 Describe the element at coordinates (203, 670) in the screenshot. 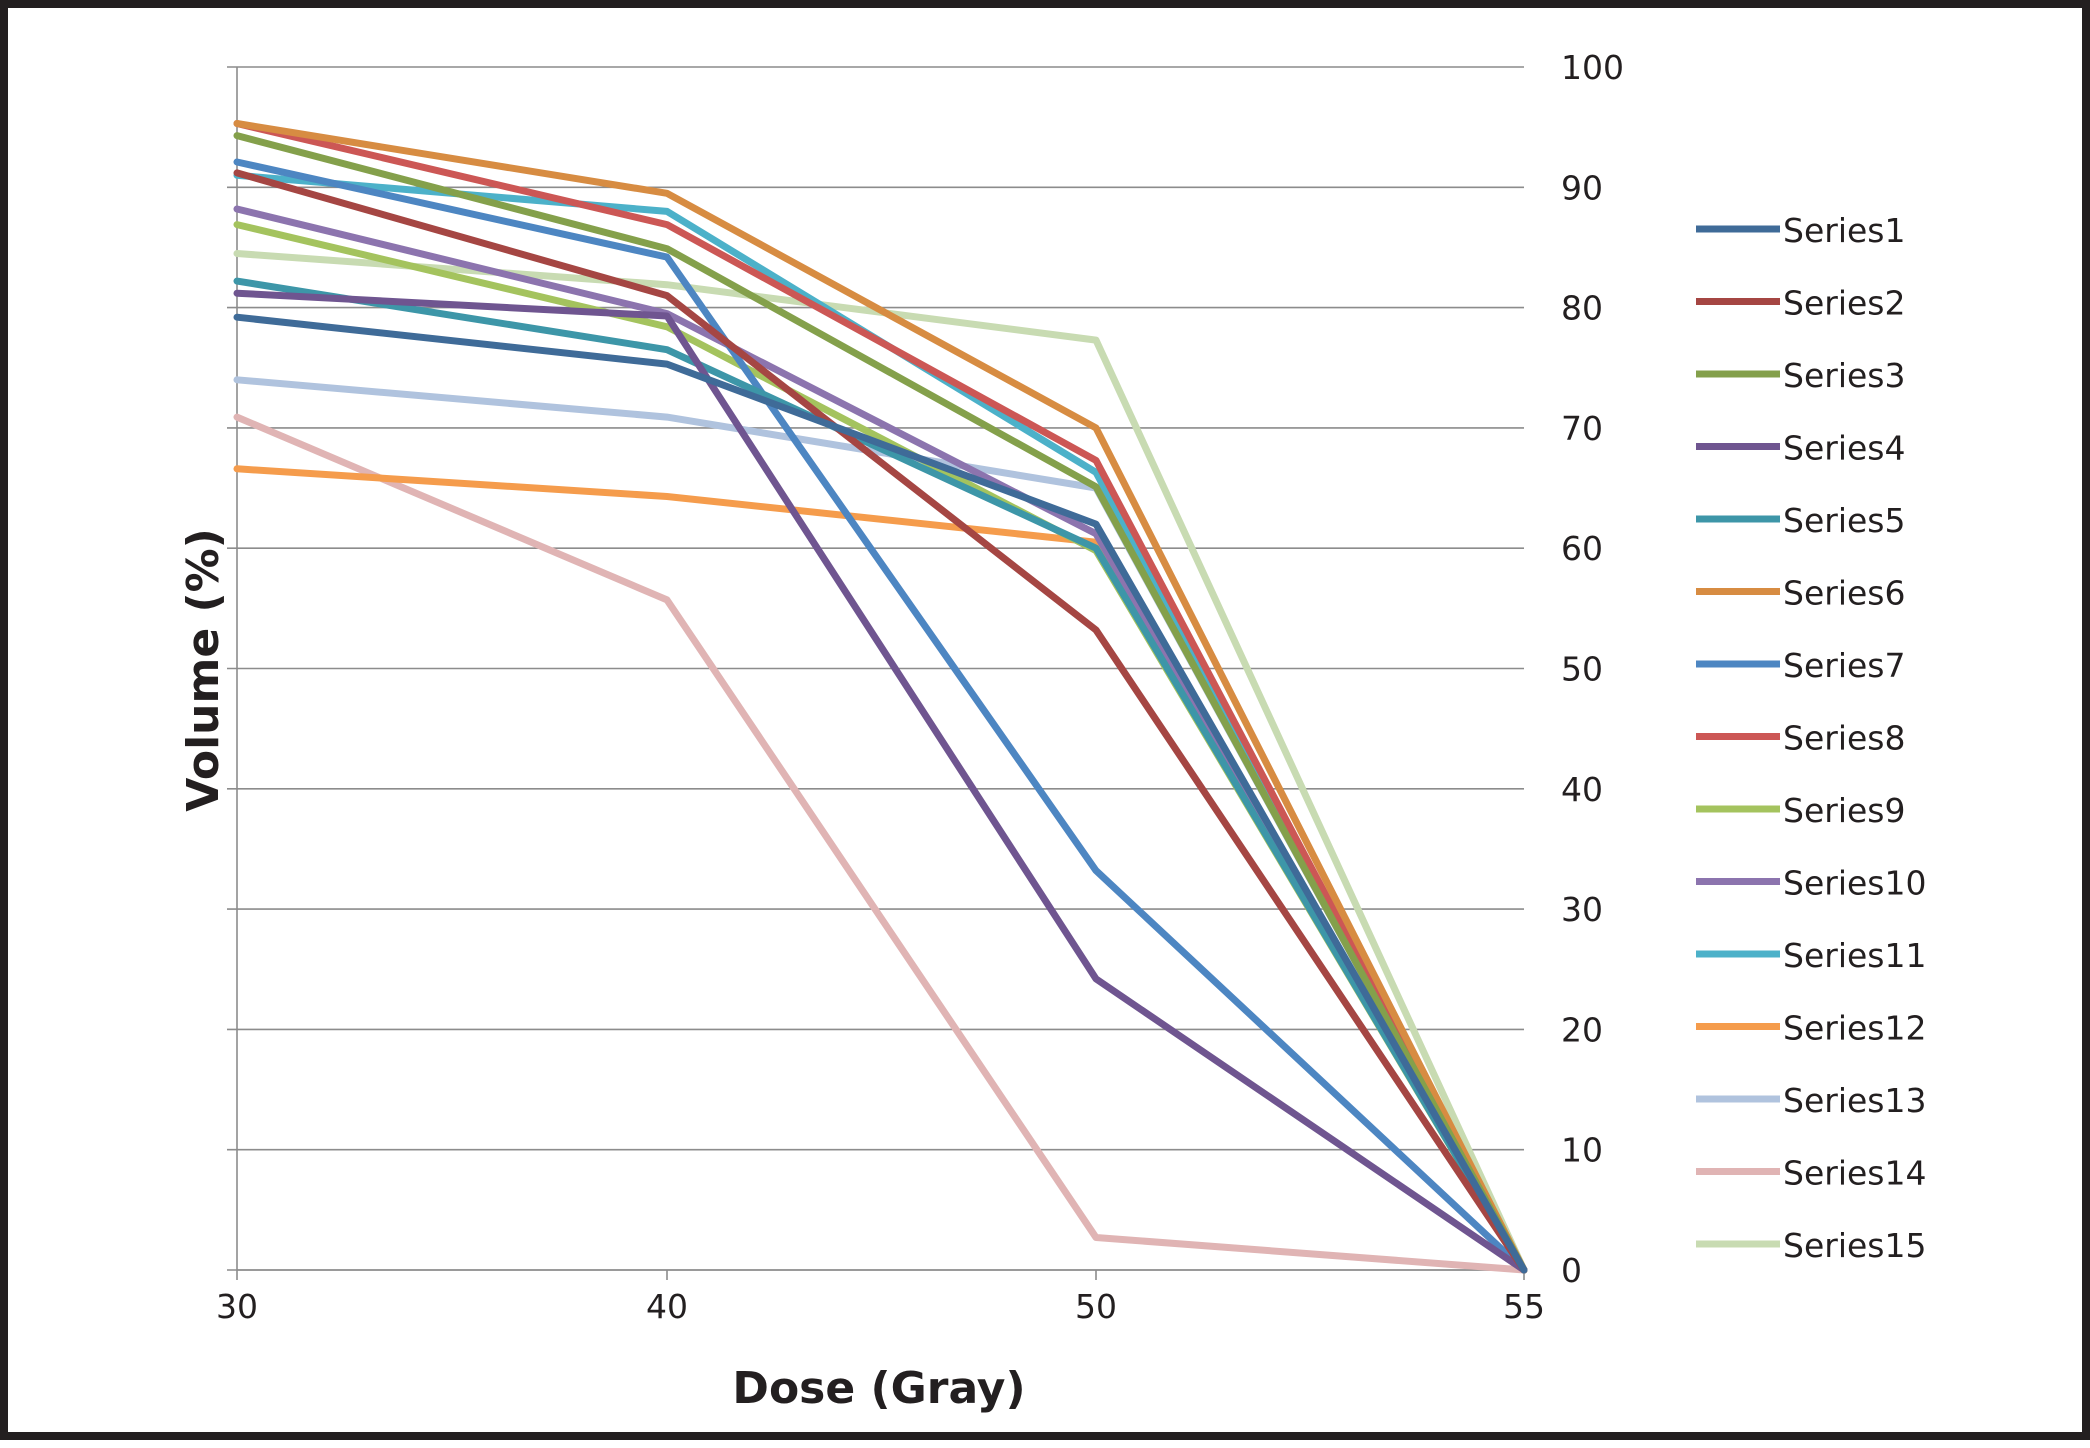

I see `y-axis-label: Volume (%)` at that location.